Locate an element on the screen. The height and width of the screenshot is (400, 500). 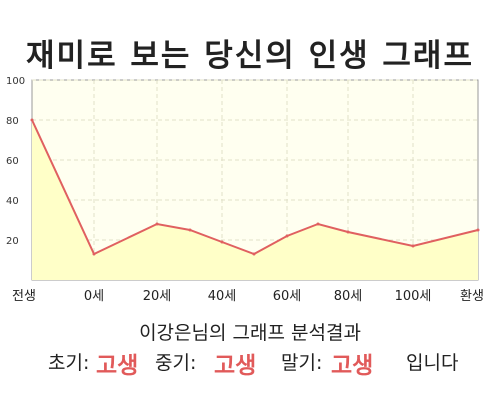
result-suffix: 입니다 is located at coordinates (432, 363).